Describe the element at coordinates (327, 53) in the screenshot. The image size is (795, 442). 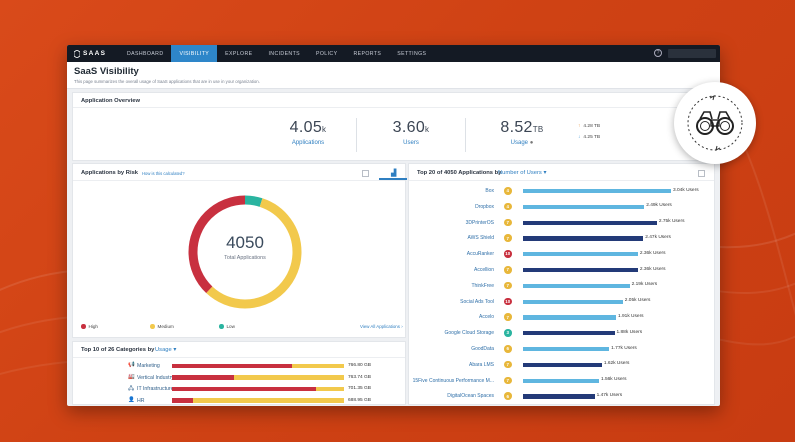
I see `nav-policy: POLICY` at that location.